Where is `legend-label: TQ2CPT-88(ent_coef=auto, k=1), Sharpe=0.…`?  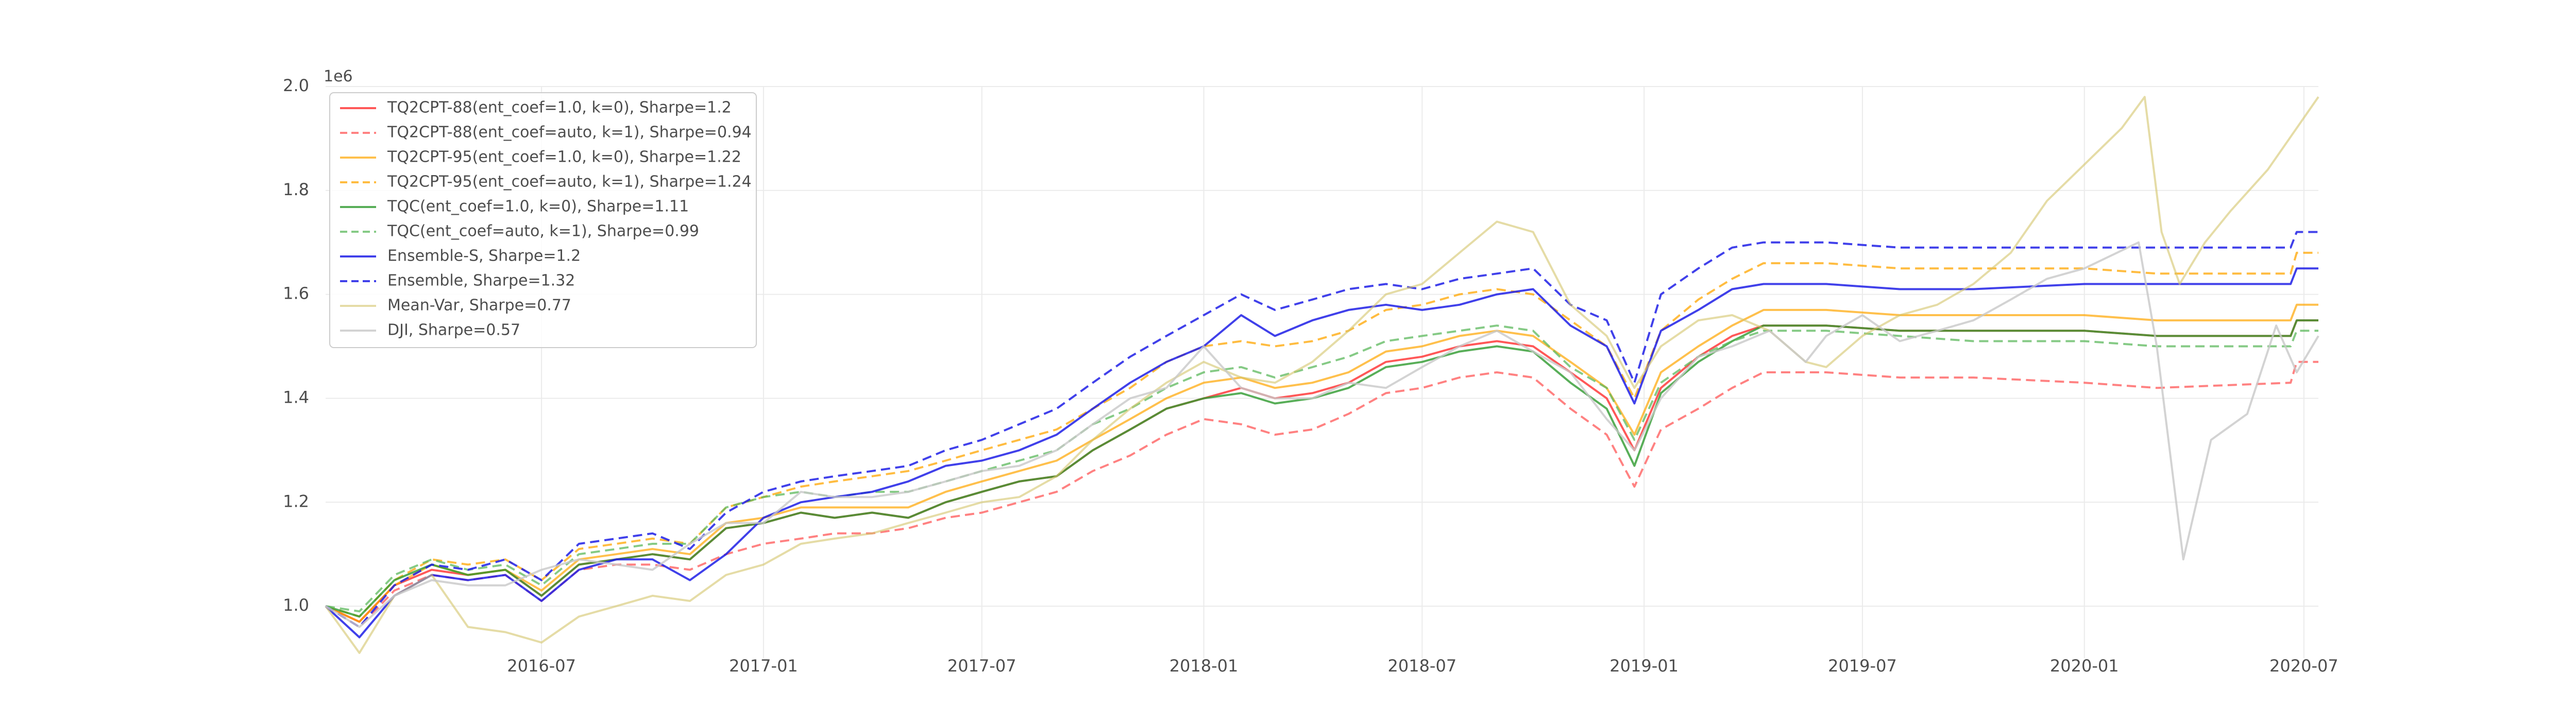 legend-label: TQ2CPT-88(ent_coef=auto, k=1), Sharpe=0.… is located at coordinates (569, 133).